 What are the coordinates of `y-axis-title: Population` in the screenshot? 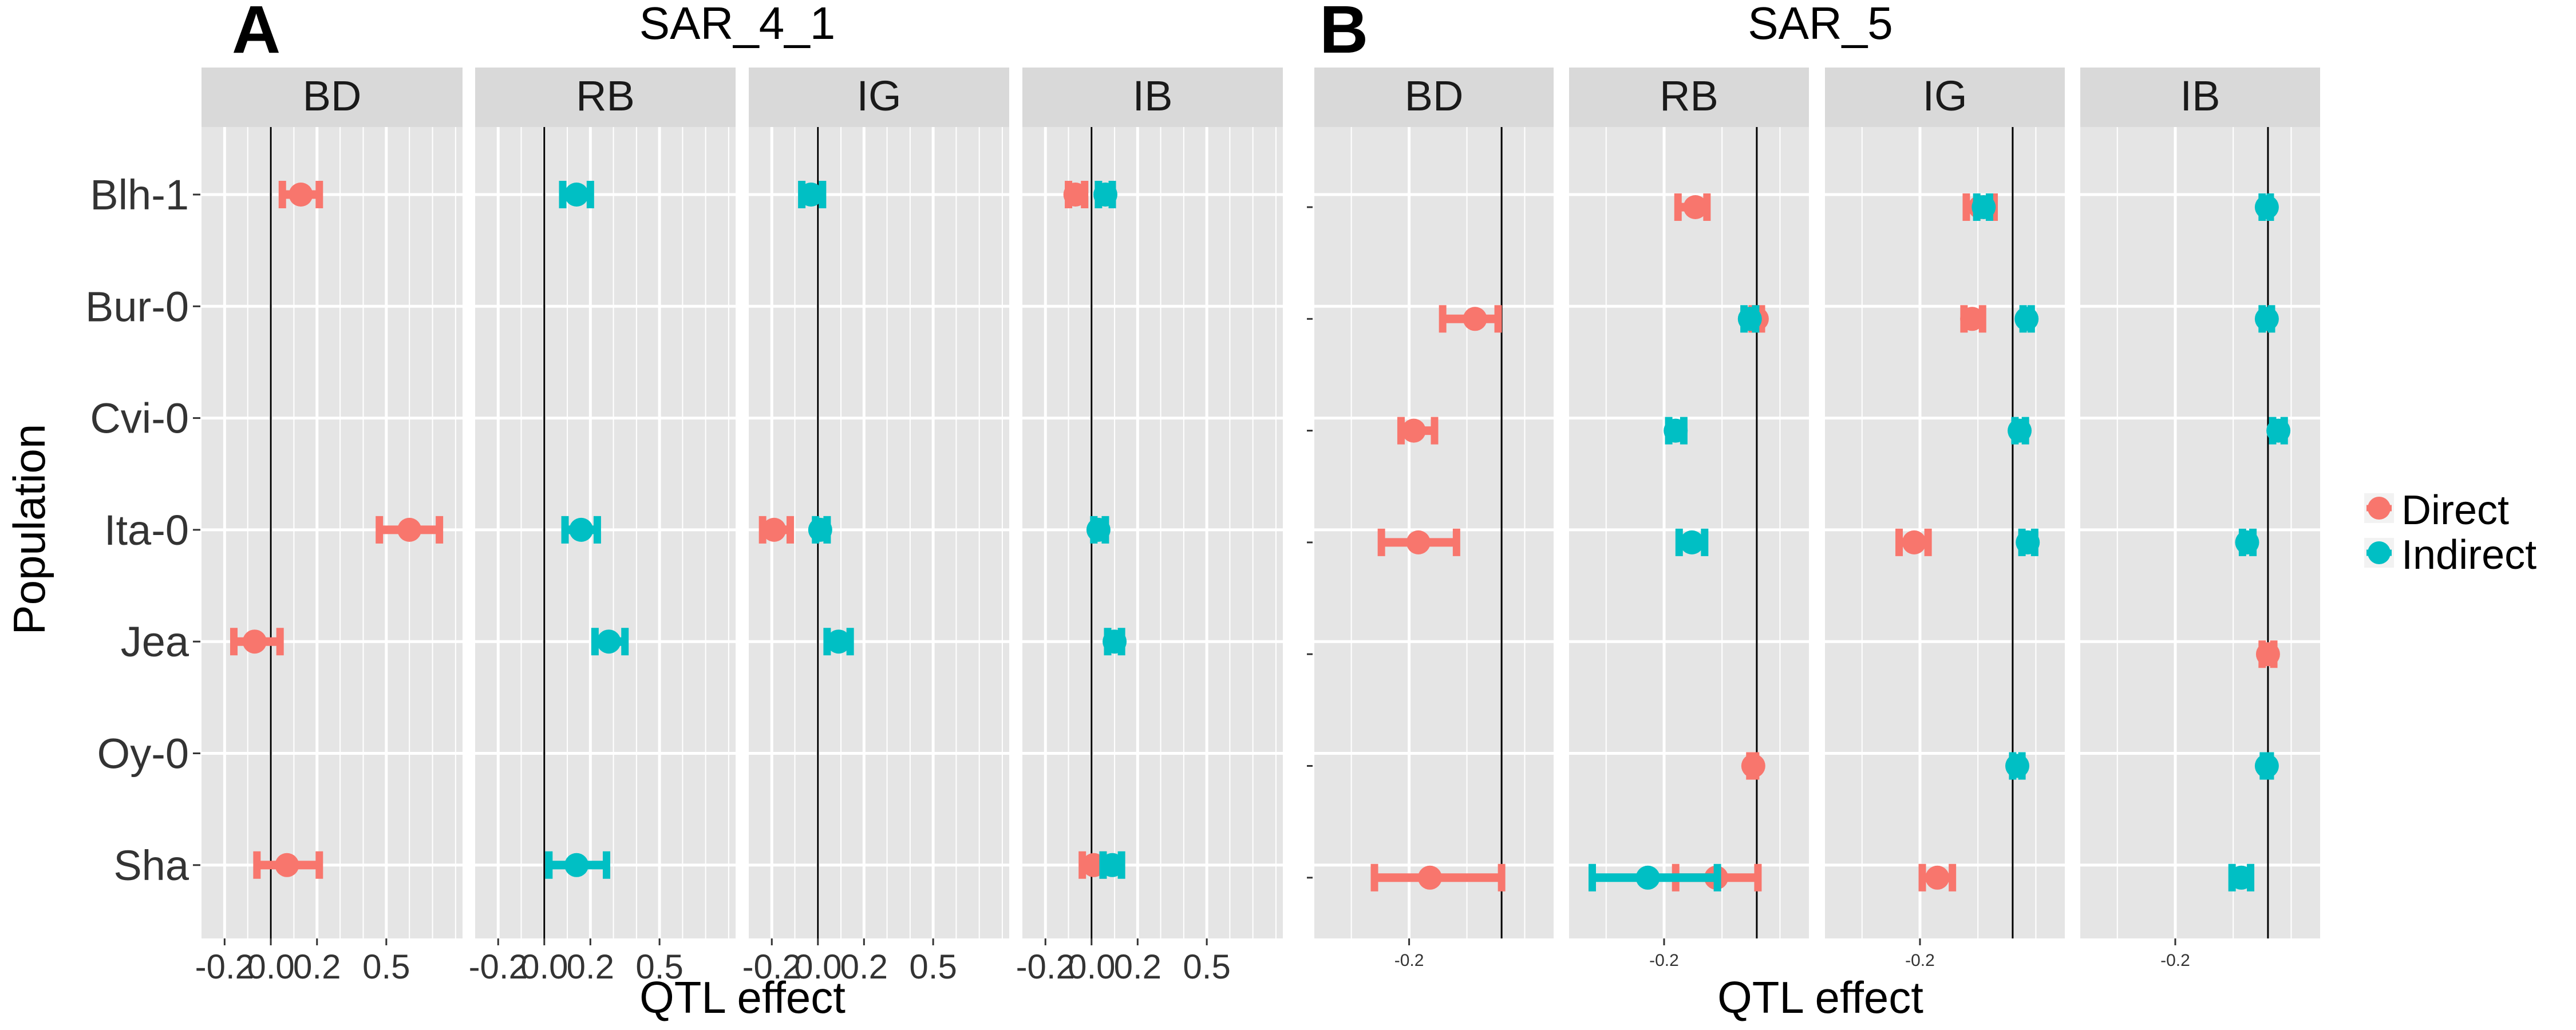 It's located at (29, 529).